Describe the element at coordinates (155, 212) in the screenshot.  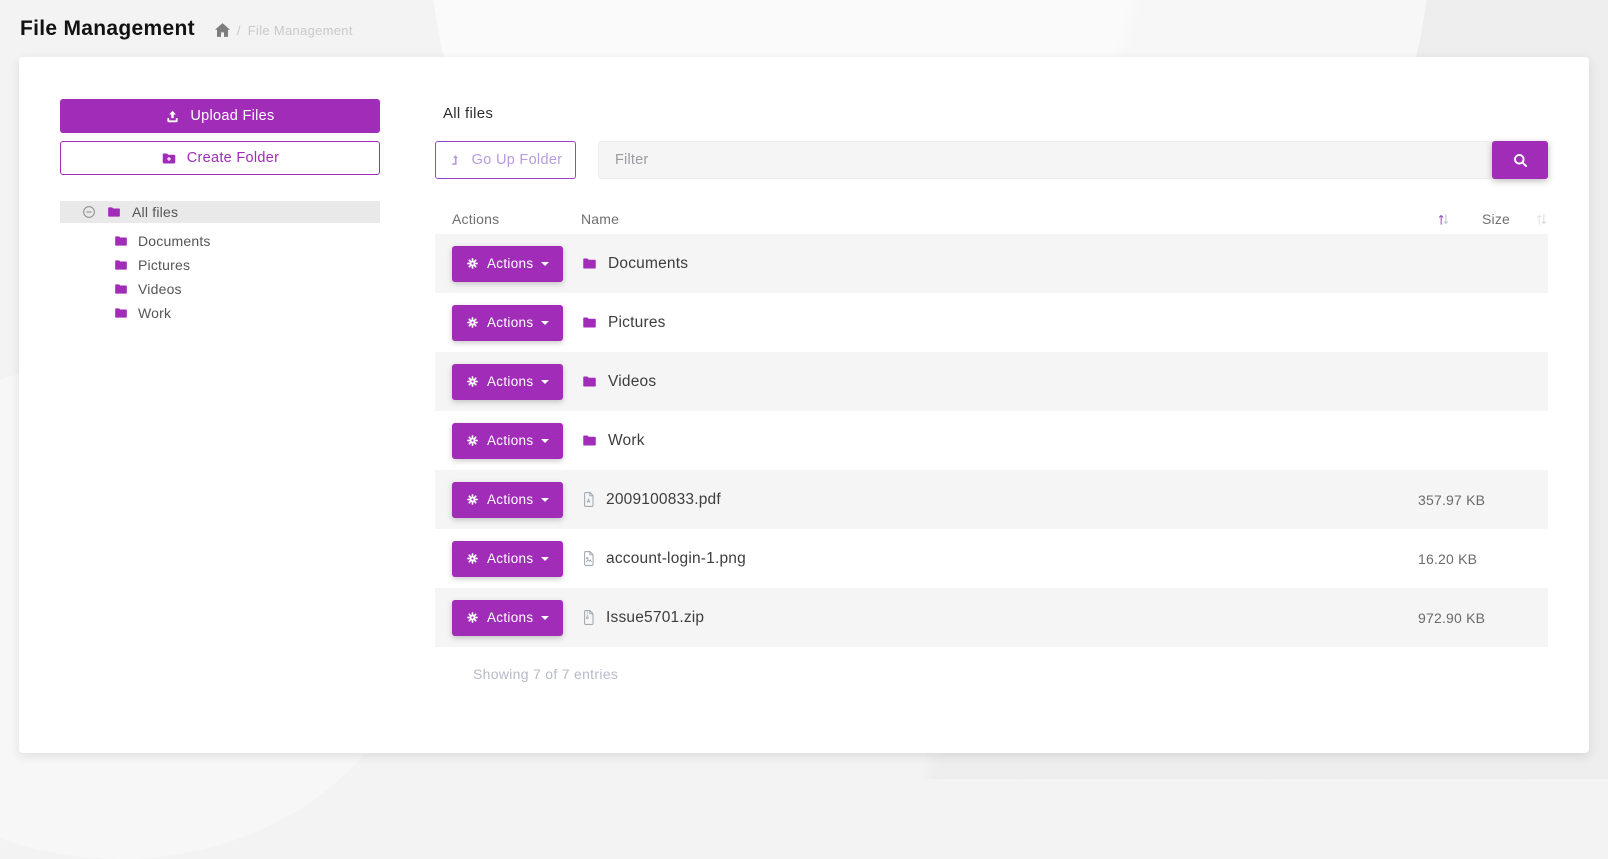
I see `tree-item-label: All files` at that location.